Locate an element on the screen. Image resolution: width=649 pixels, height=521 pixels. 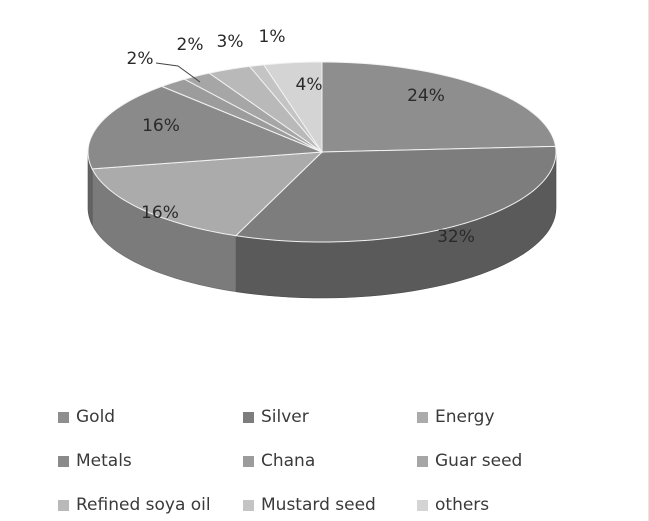
legend-item-mustard-seed: Mustard seed is located at coordinates (330, 505).